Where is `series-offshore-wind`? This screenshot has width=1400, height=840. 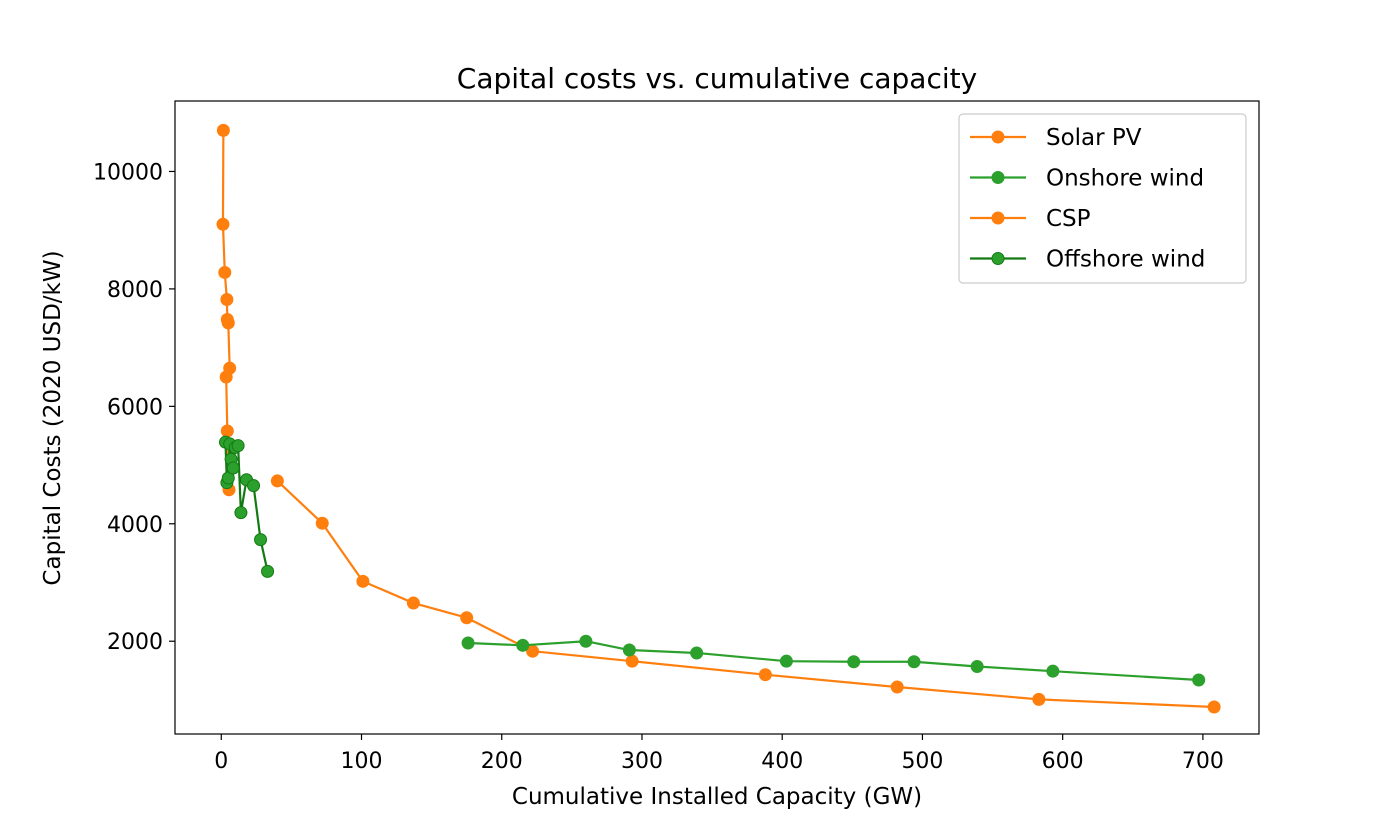
series-offshore-wind is located at coordinates (246, 506).